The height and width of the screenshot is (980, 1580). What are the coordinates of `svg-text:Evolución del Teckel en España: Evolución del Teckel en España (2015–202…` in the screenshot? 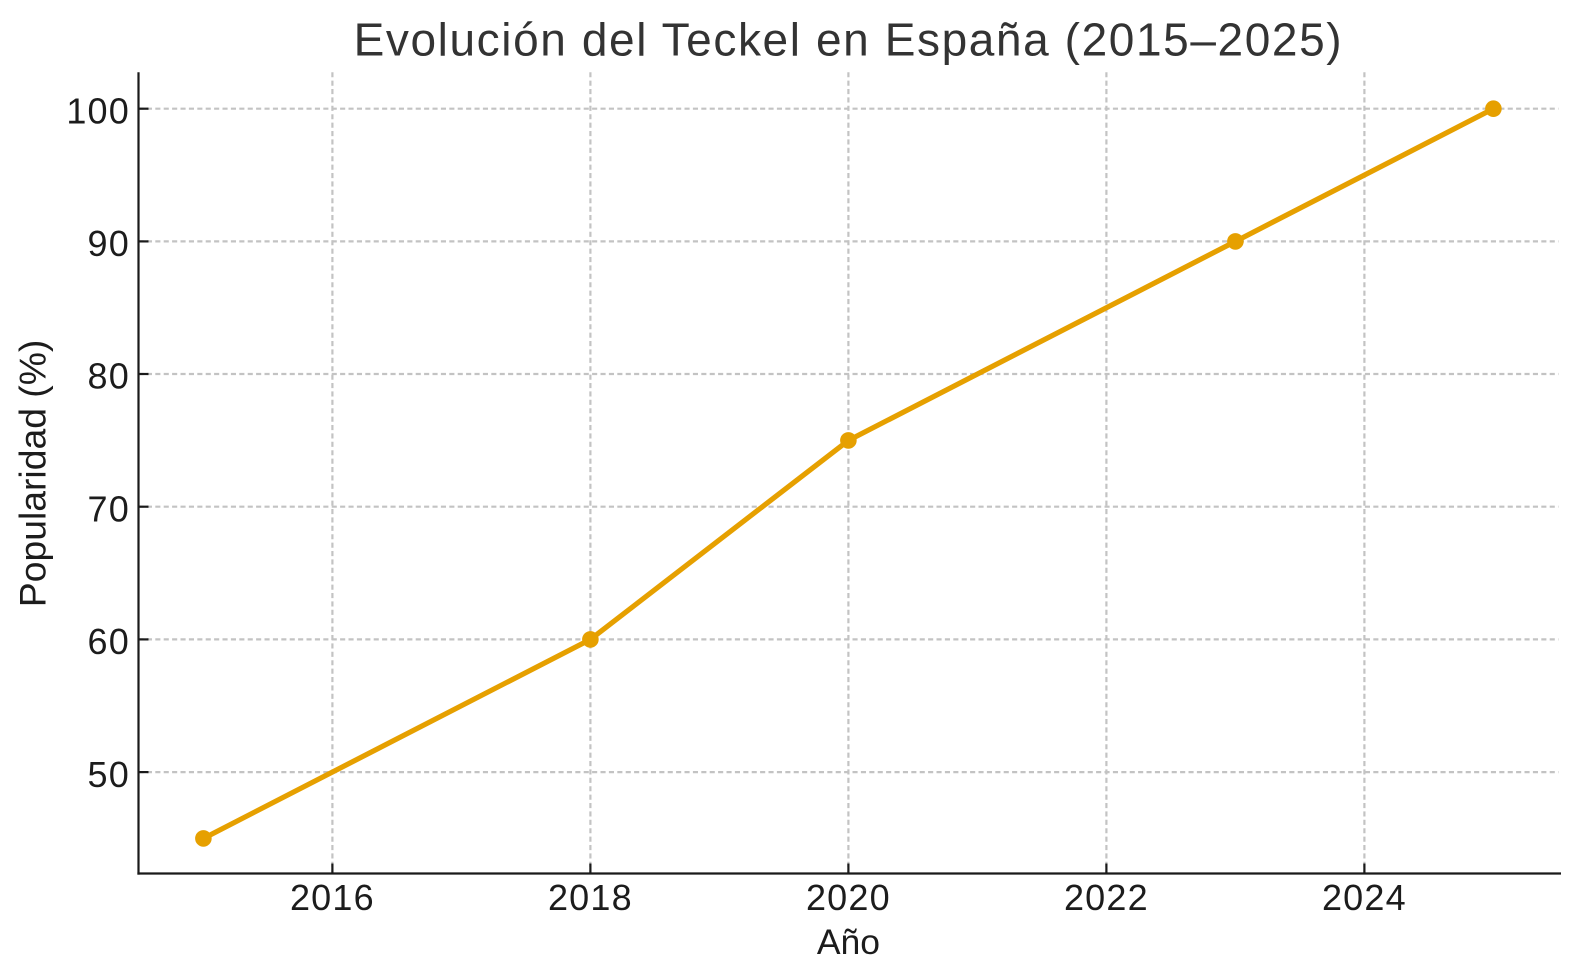 It's located at (849, 39).